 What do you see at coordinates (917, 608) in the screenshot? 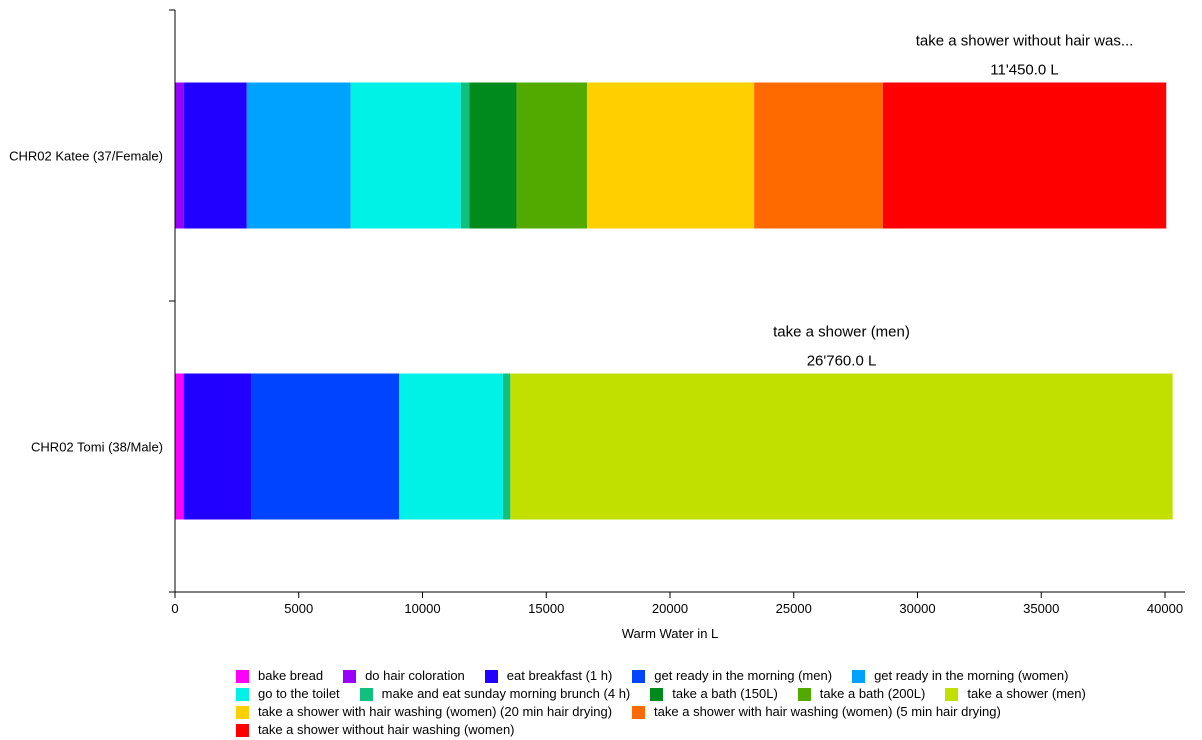
I see `x-tick-label: 30000` at bounding box center [917, 608].